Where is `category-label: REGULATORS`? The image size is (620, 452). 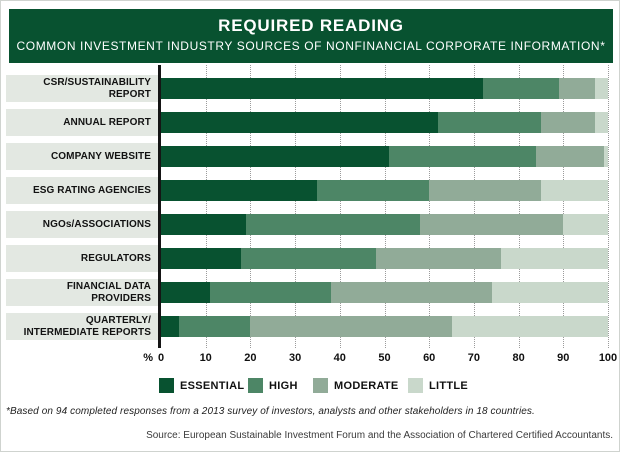 category-label: REGULATORS is located at coordinates (82, 258).